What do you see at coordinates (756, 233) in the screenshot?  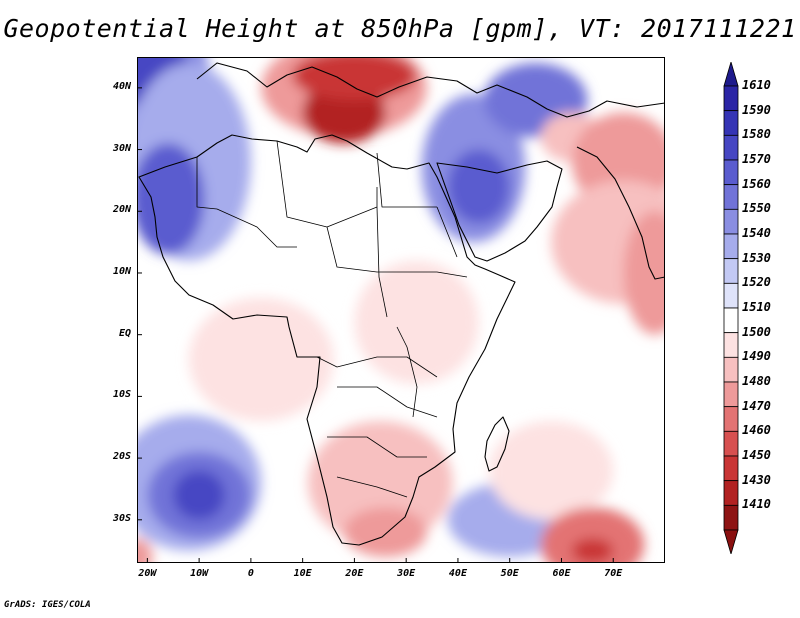 I see `colorbar-label: 1540` at bounding box center [756, 233].